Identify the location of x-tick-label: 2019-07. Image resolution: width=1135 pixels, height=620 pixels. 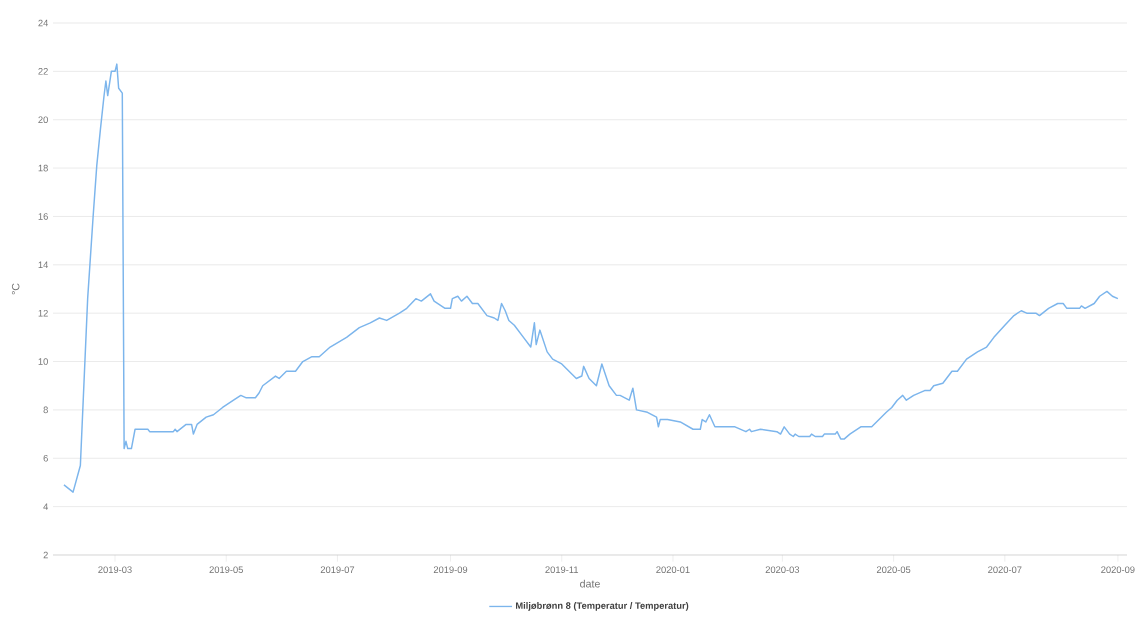
(337, 569).